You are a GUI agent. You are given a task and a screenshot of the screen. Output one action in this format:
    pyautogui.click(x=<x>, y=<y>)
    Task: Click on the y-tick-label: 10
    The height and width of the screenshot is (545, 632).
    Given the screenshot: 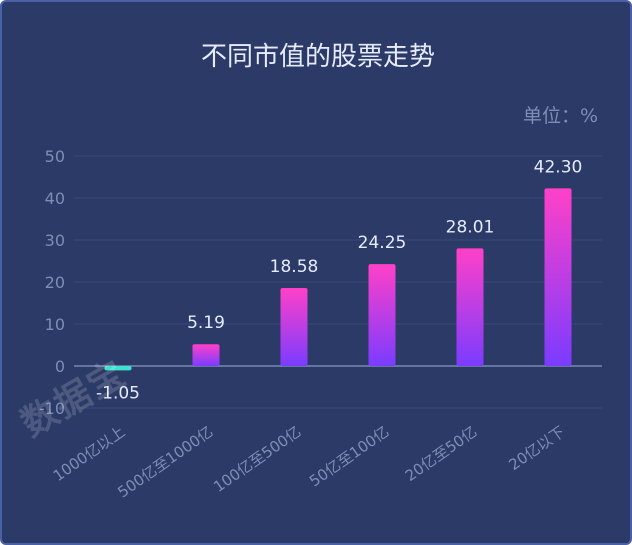 What is the action you would take?
    pyautogui.click(x=55, y=324)
    